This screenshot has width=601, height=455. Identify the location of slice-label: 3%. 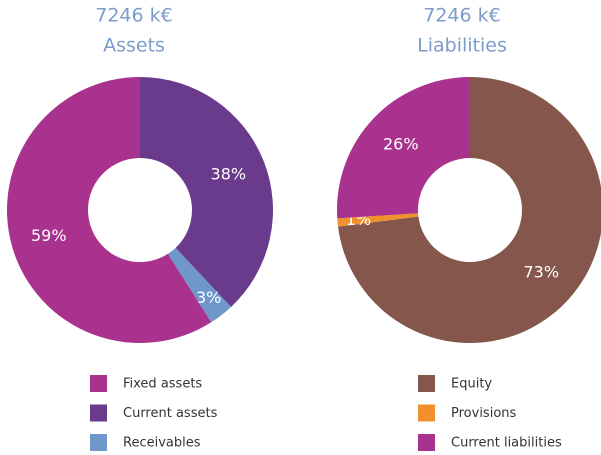
(208, 297).